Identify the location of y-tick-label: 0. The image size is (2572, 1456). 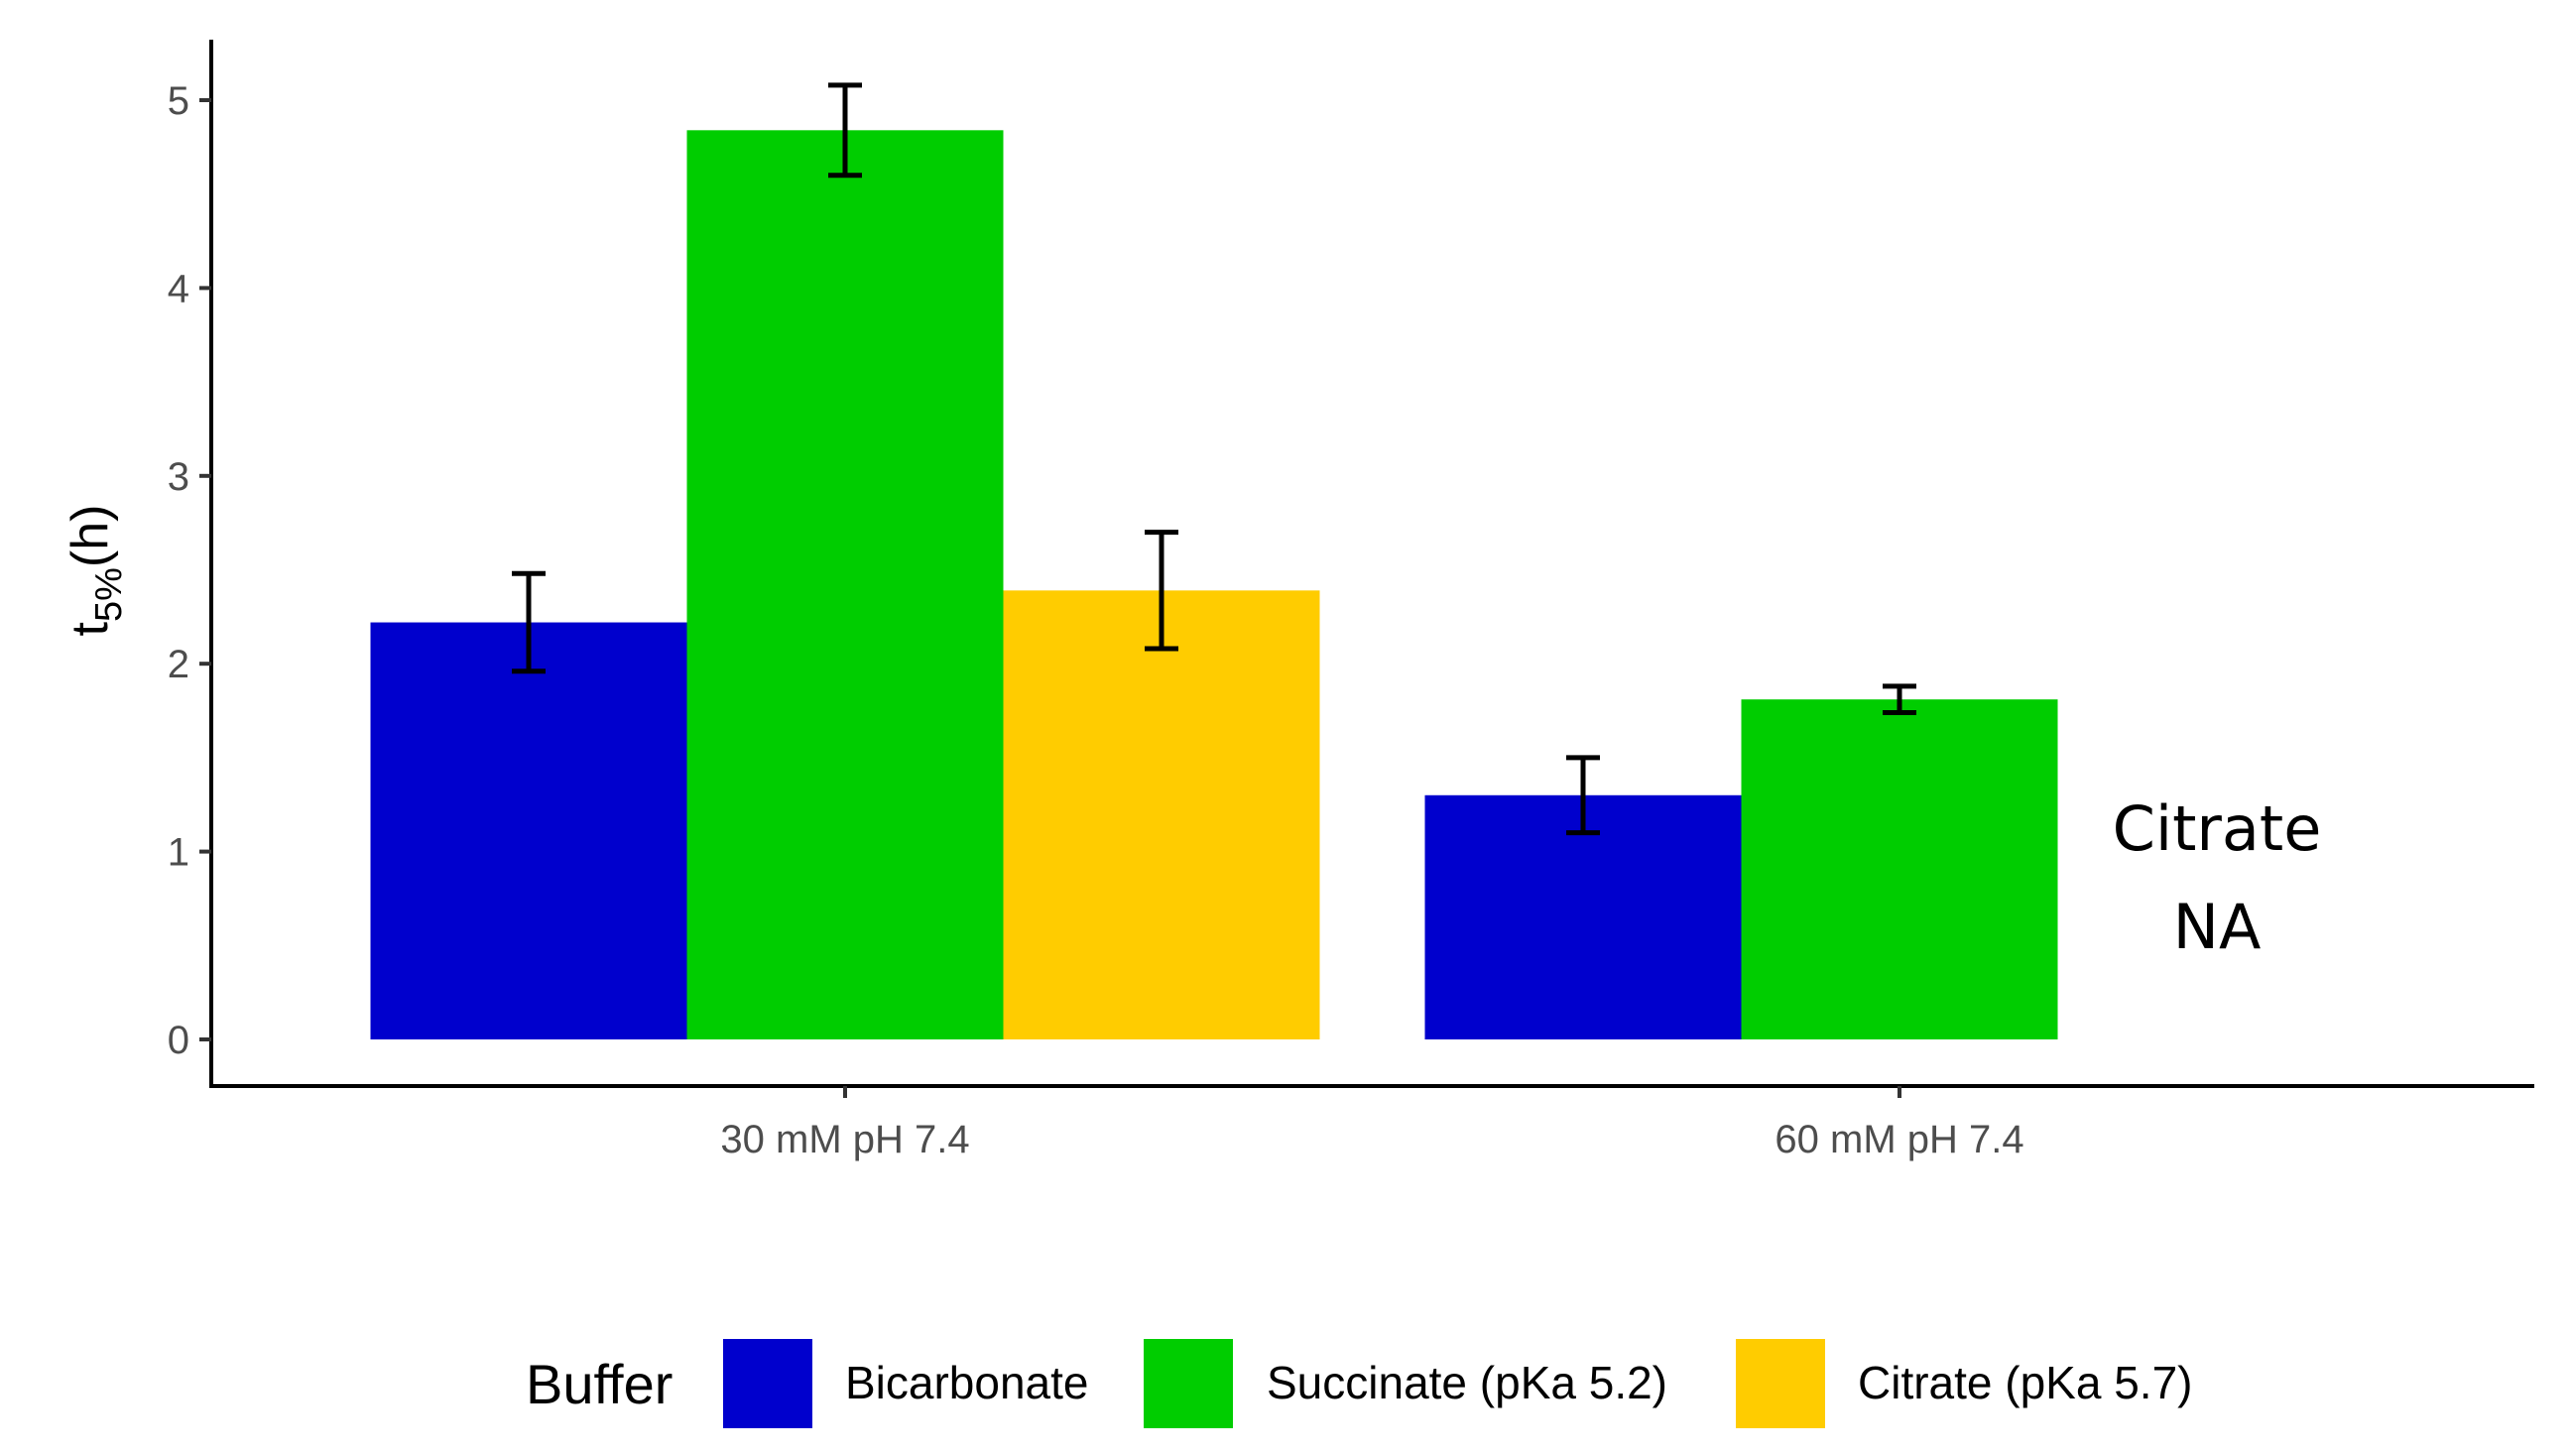
(178, 1040).